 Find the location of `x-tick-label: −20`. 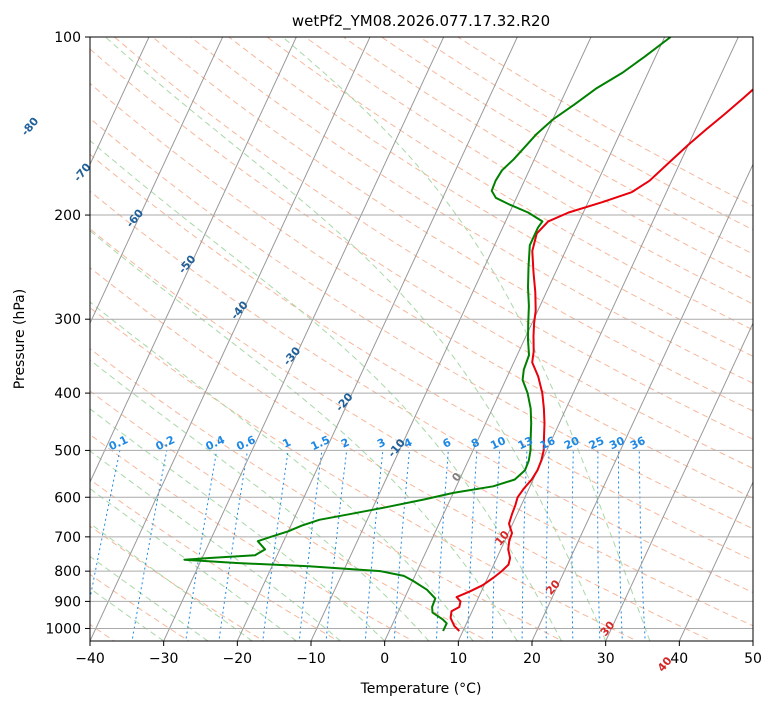

x-tick-label: −20 is located at coordinates (238, 659).